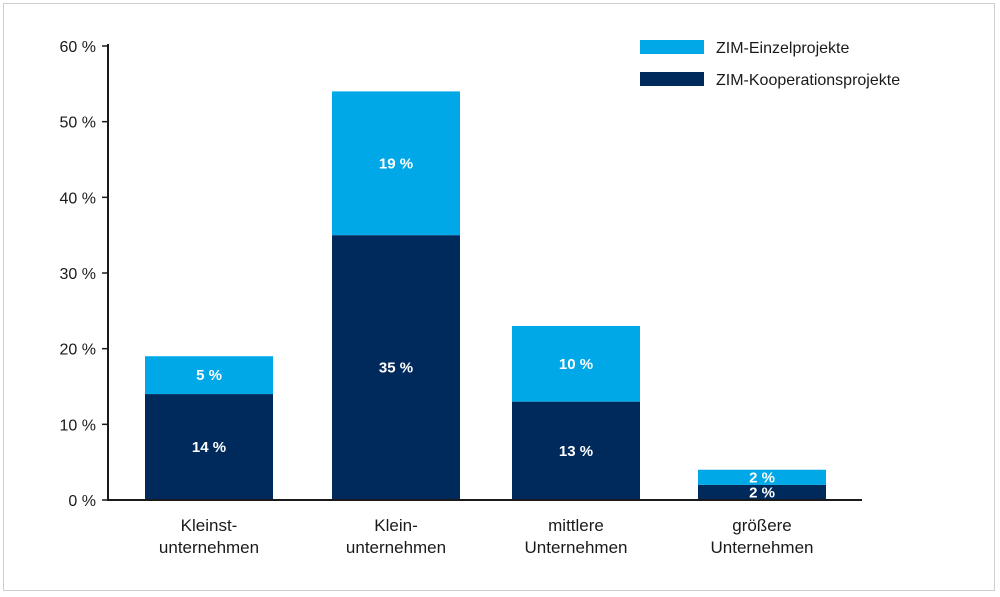 The height and width of the screenshot is (597, 1000). I want to click on data-label-einzel-0: 5 %, so click(209, 375).